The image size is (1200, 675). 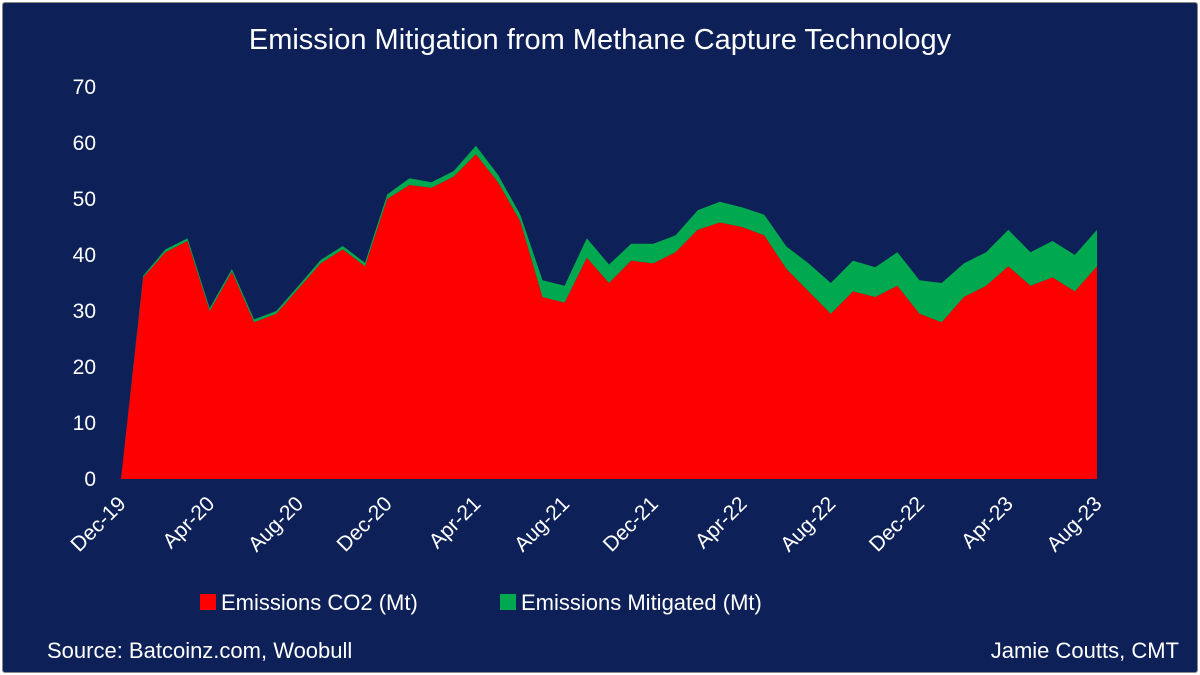 I want to click on y-tick-label-70: 70, so click(x=84, y=87).